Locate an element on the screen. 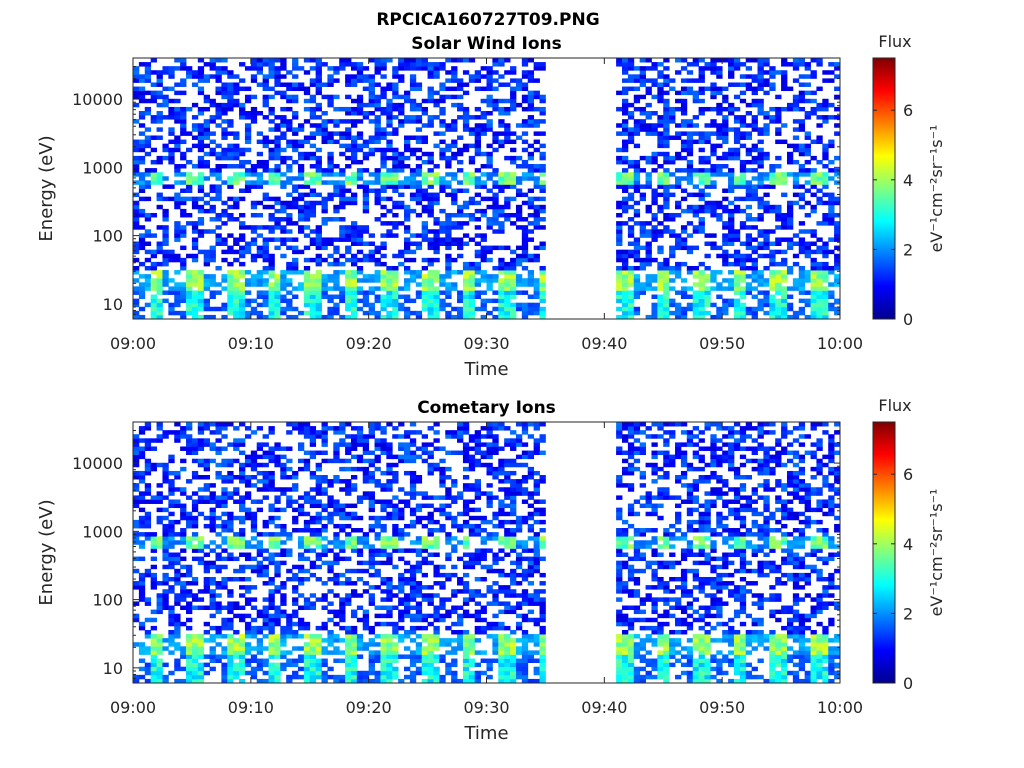 The width and height of the screenshot is (1024, 768). x-tick-label: 09:40 is located at coordinates (604, 343).